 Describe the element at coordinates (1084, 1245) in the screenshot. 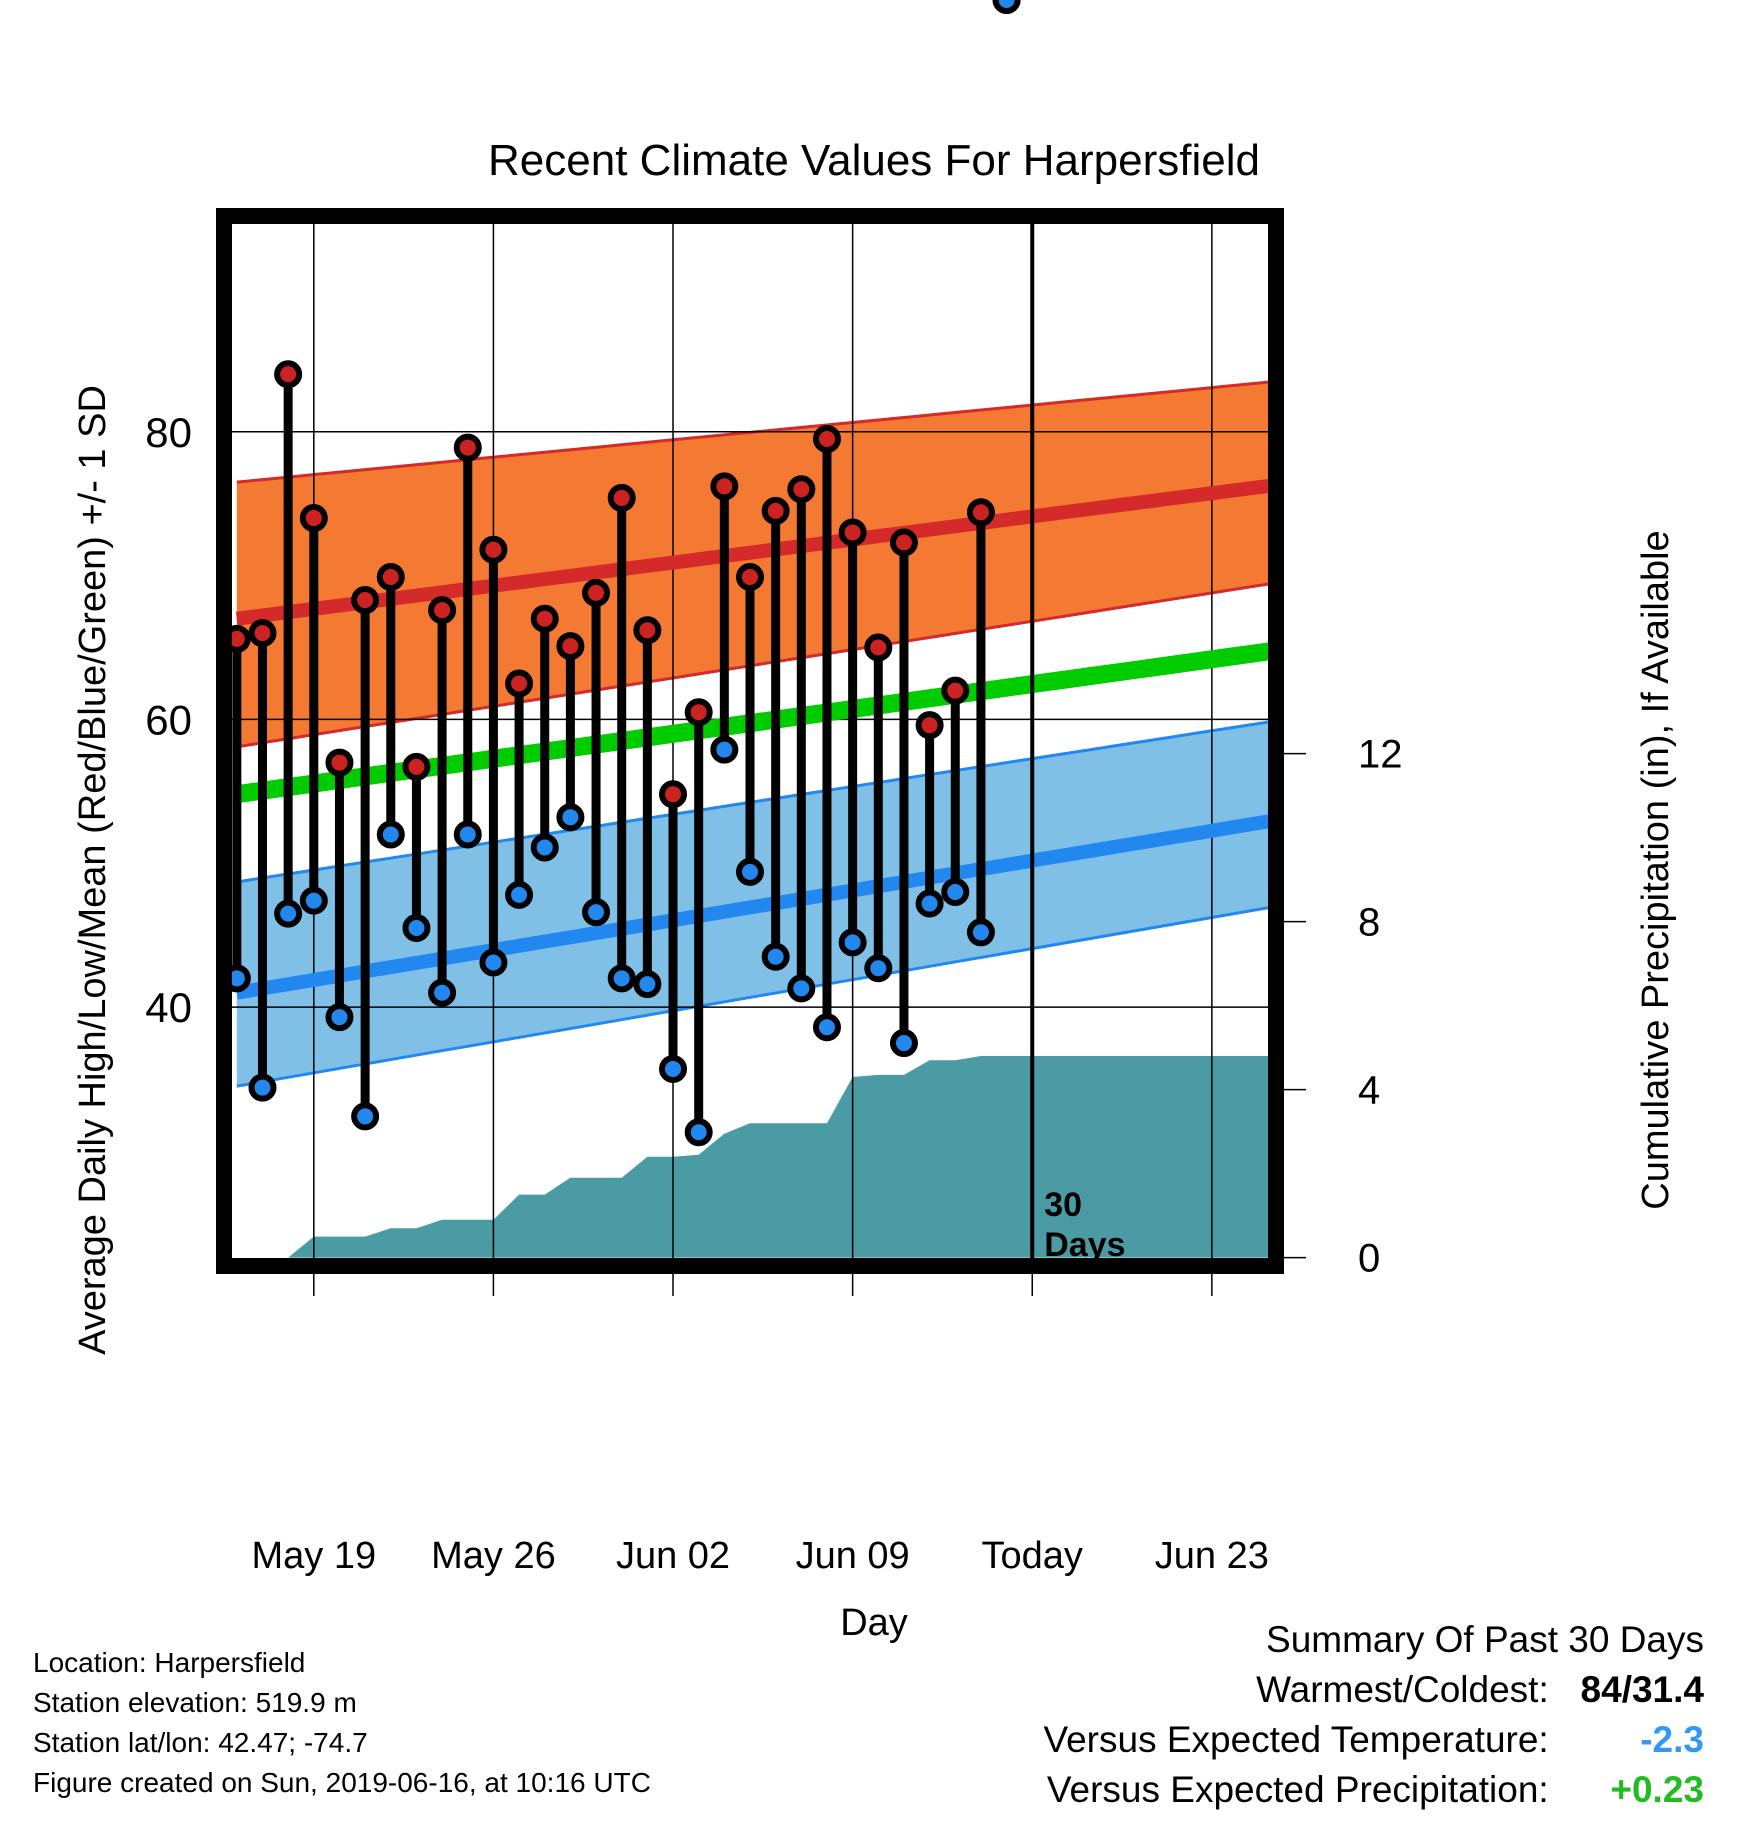

I see `today-annotation-line: Days` at that location.